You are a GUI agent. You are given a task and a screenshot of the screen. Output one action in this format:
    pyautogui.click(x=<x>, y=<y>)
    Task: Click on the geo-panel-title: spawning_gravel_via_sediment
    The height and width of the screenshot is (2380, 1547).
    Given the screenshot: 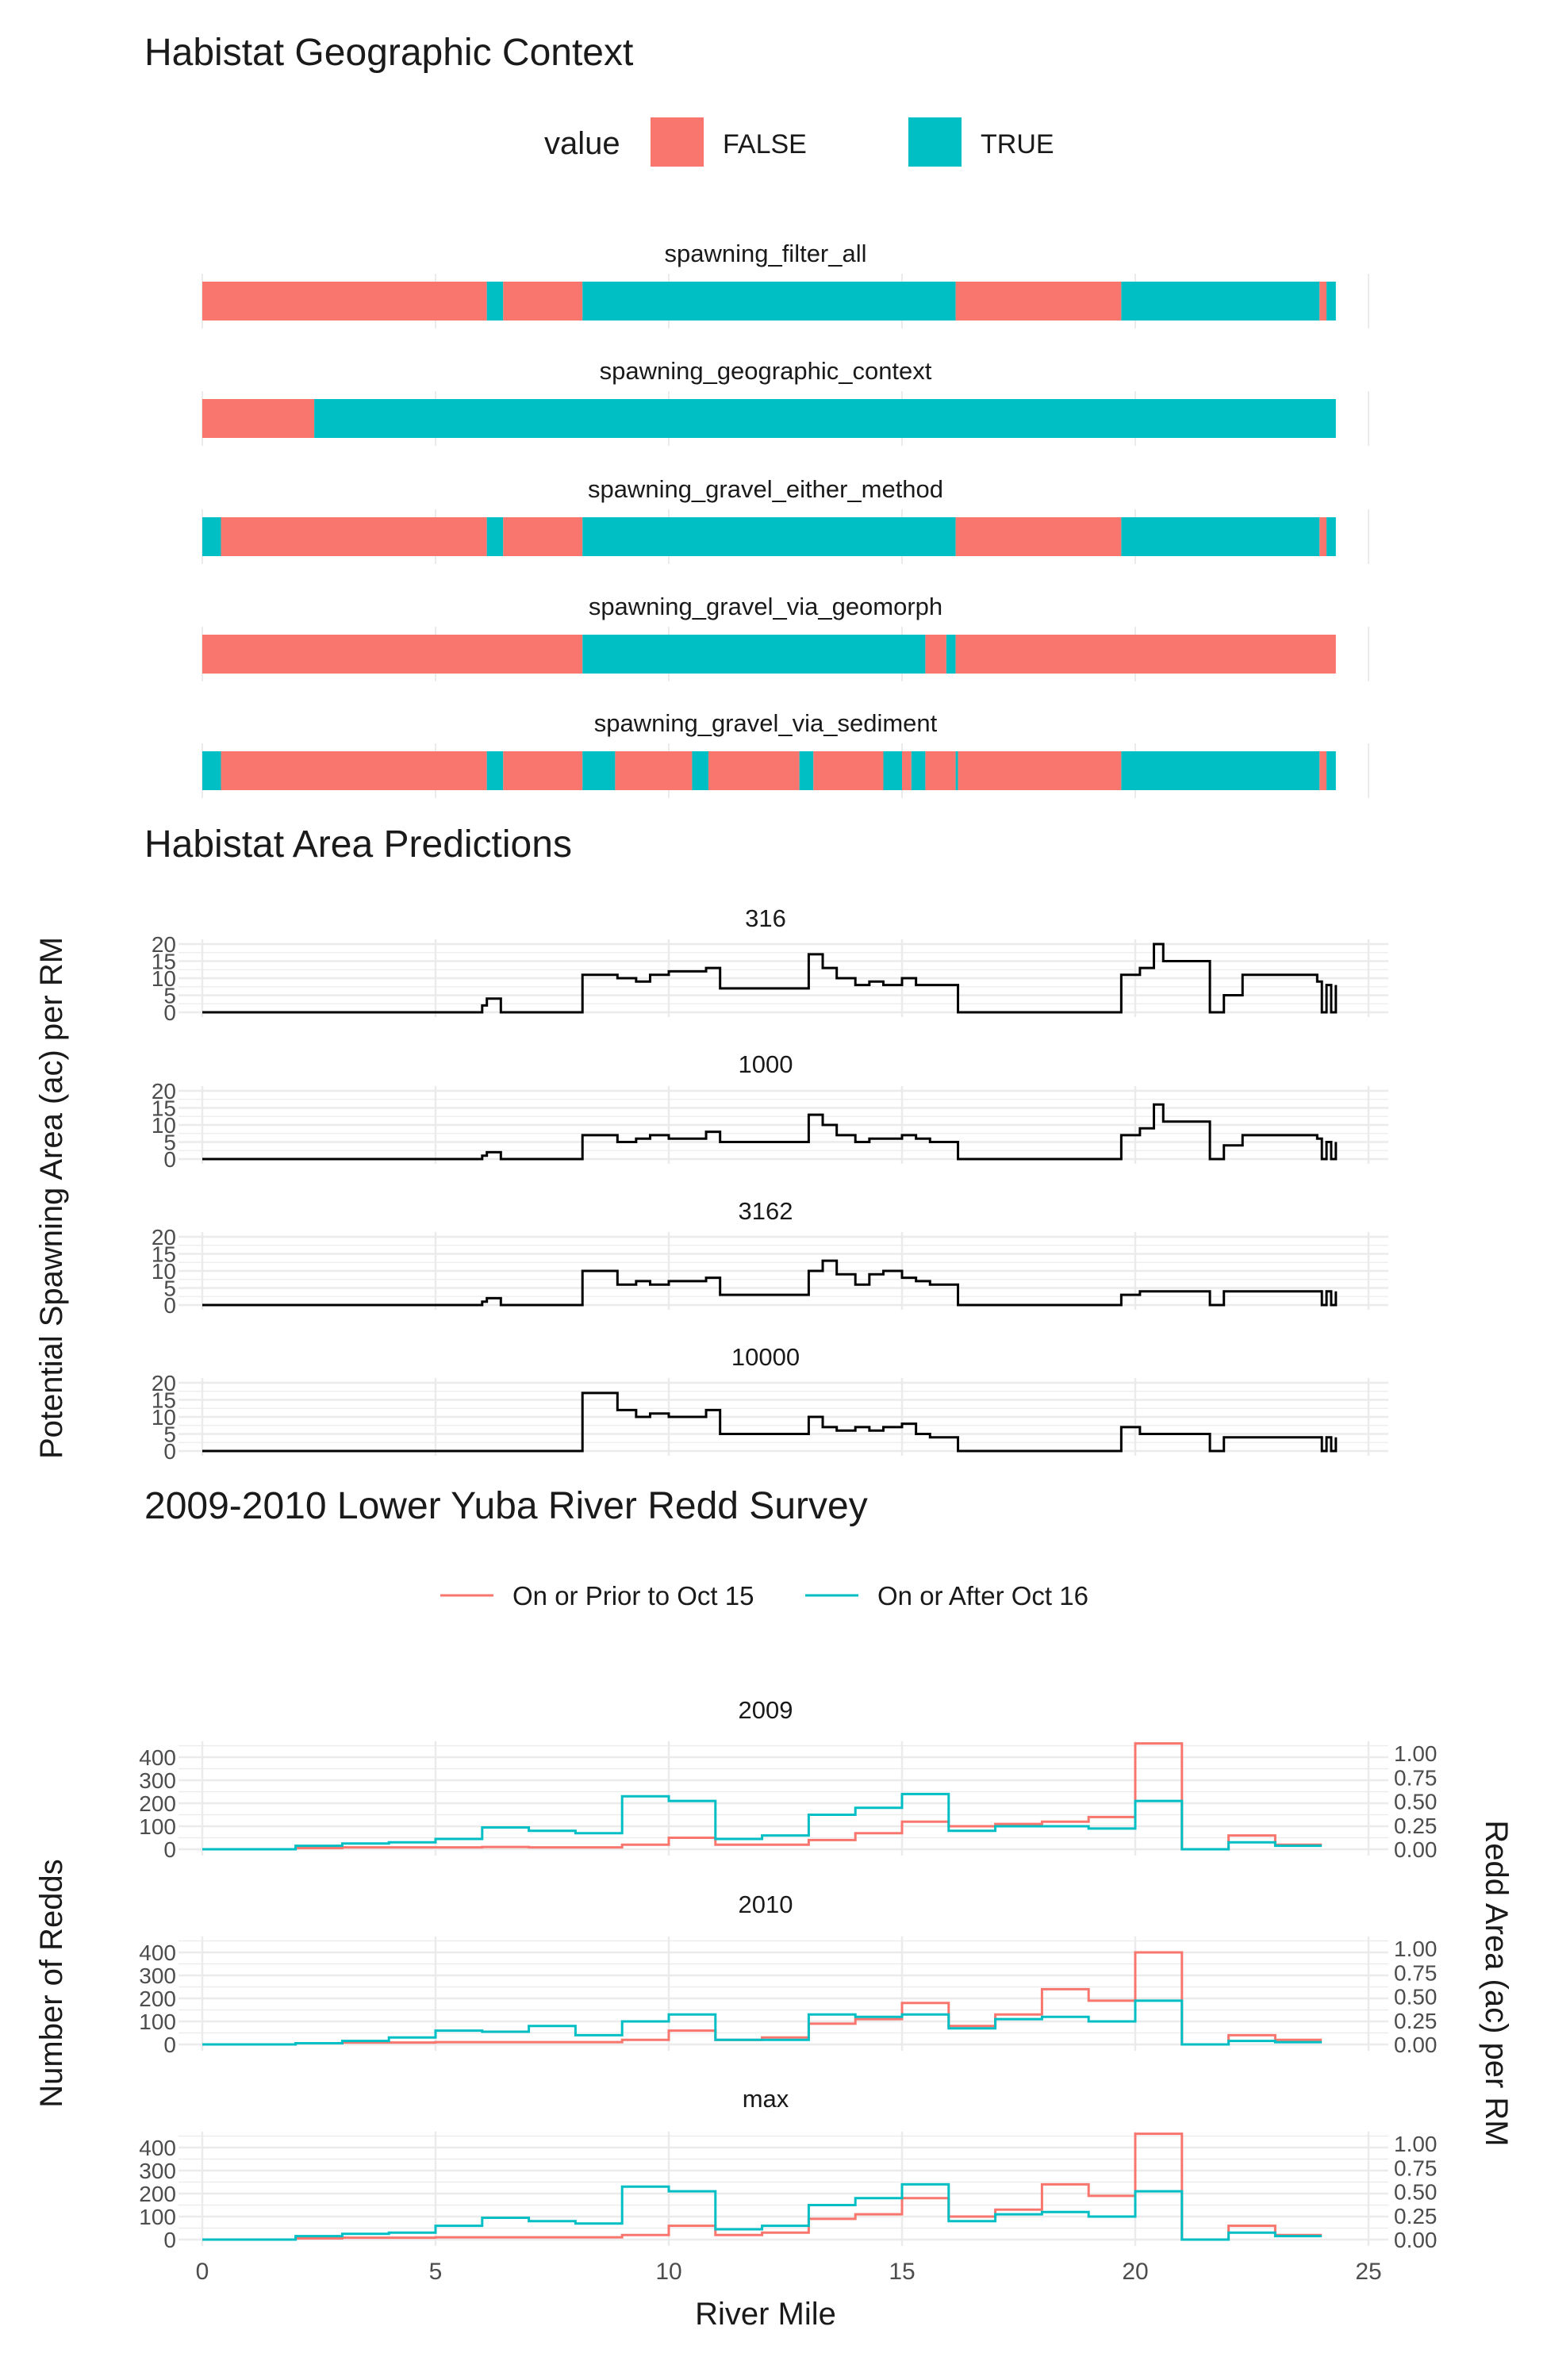 What is the action you would take?
    pyautogui.click(x=766, y=723)
    